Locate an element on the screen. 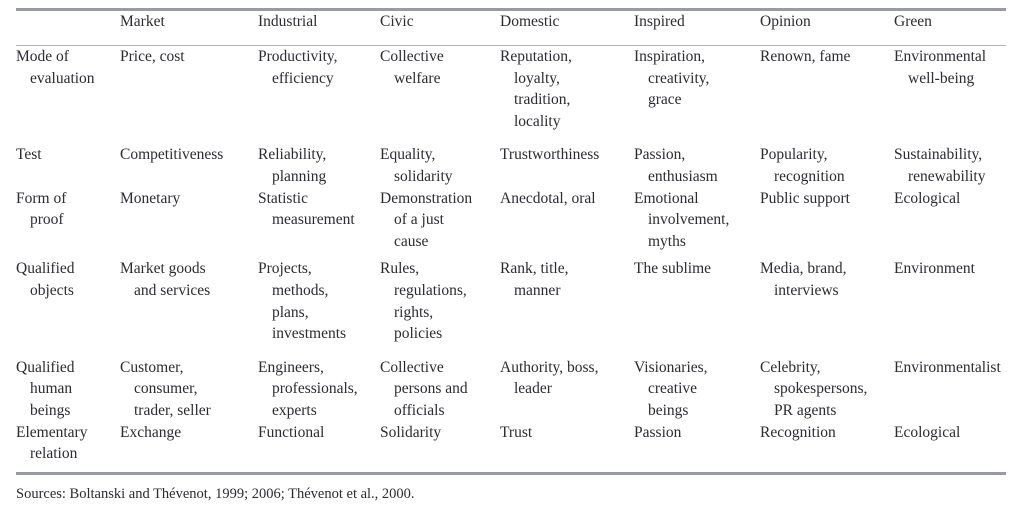 This screenshot has width=1024, height=507. cell-text: Environmentalist is located at coordinates (948, 368).